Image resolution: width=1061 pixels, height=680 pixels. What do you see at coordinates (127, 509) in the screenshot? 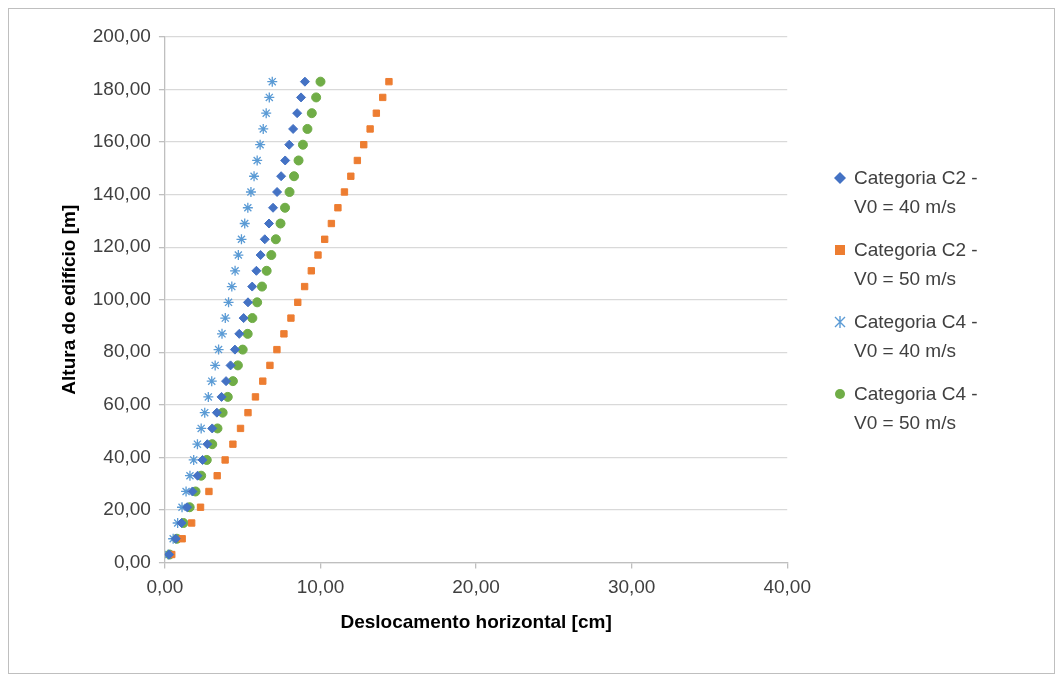
I see `y-tick-label: 20,00` at bounding box center [127, 509].